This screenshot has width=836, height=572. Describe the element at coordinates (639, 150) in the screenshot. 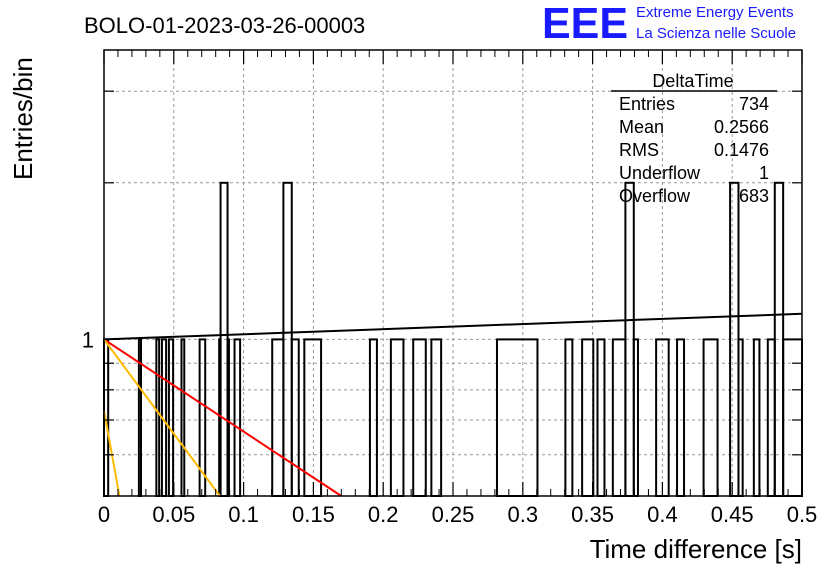

I see `stats-label-rms: RMS` at that location.